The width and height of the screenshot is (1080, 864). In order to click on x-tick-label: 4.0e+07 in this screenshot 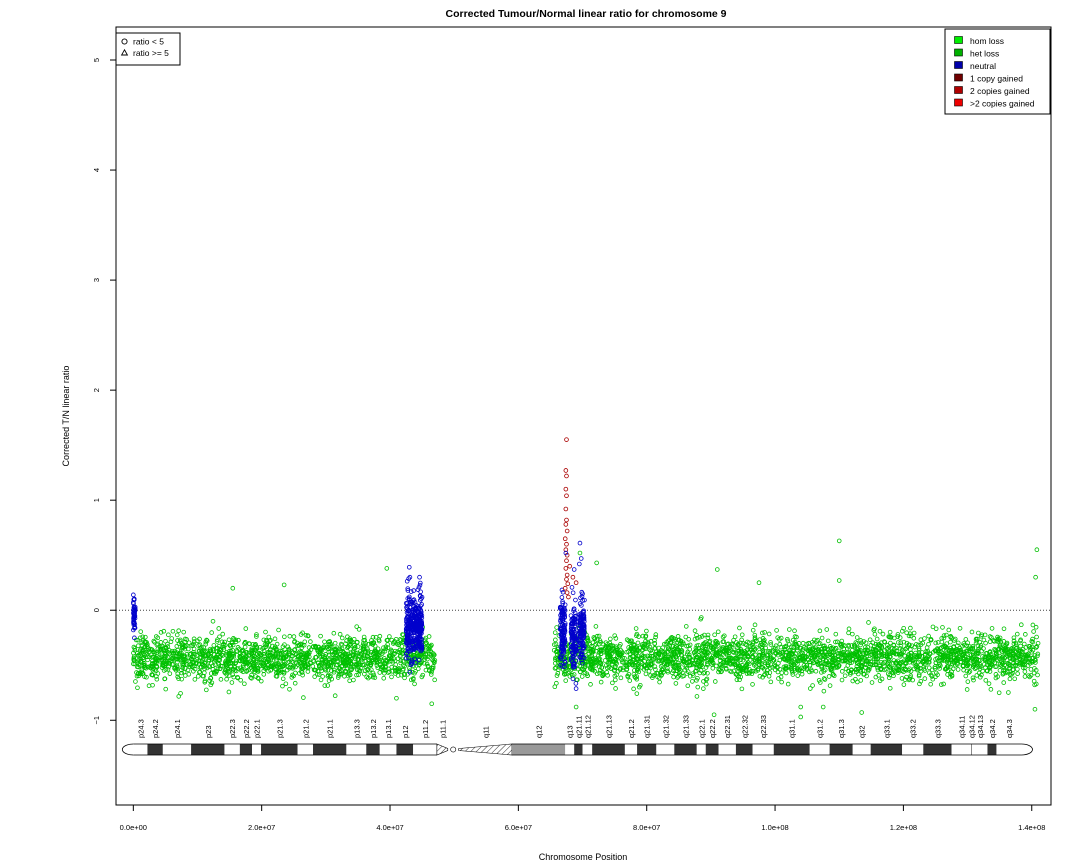, I will do `click(389, 827)`.